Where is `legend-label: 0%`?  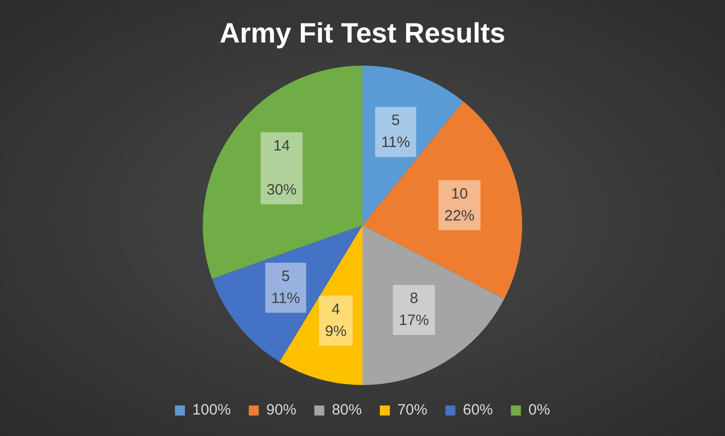
legend-label: 0% is located at coordinates (539, 410).